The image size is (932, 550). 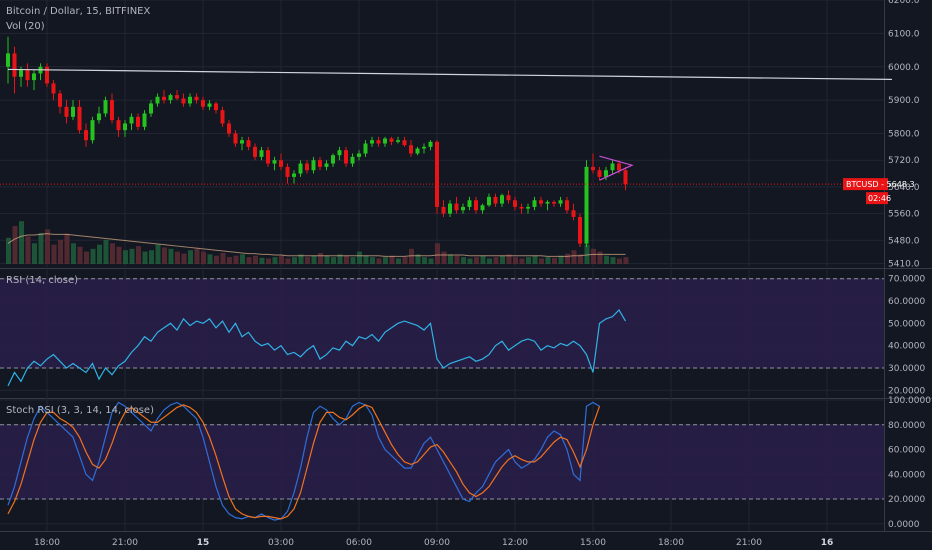 I want to click on stoch-d-line, so click(x=304, y=462).